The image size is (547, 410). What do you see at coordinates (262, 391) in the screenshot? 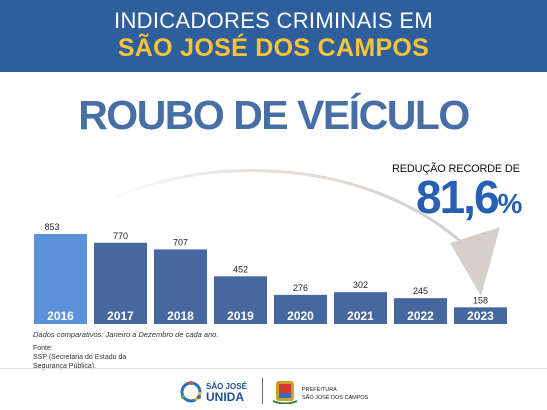
I see `logo-divider` at bounding box center [262, 391].